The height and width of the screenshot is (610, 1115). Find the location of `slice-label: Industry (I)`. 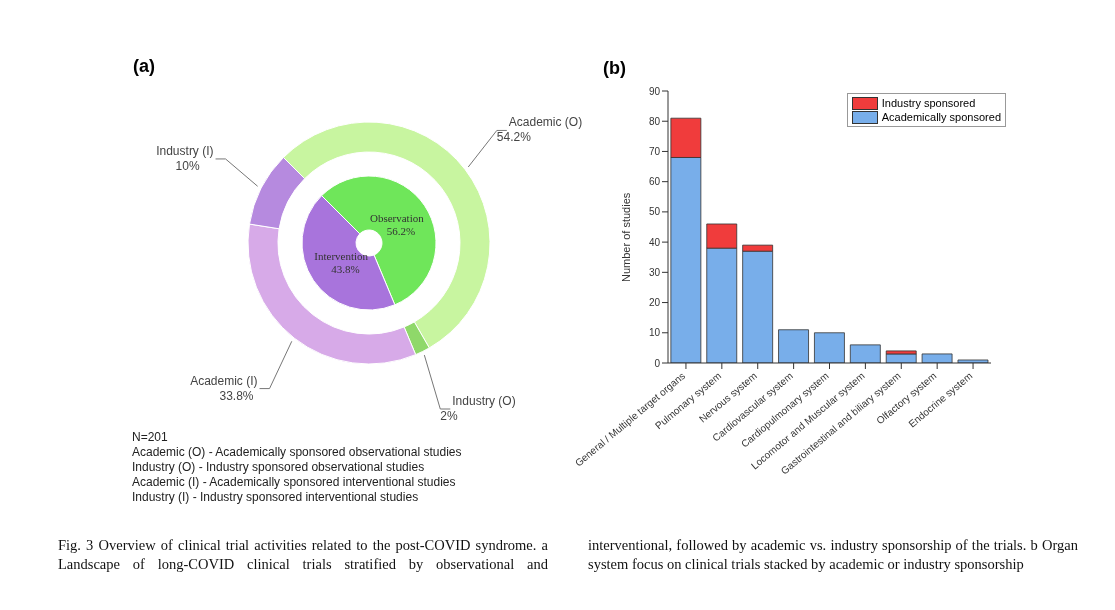

slice-label: Industry (I) is located at coordinates (185, 150).